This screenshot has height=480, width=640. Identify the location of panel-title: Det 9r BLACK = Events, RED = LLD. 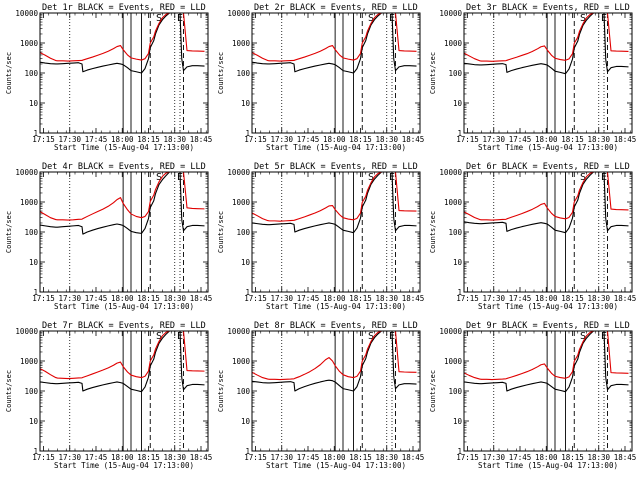
(548, 326).